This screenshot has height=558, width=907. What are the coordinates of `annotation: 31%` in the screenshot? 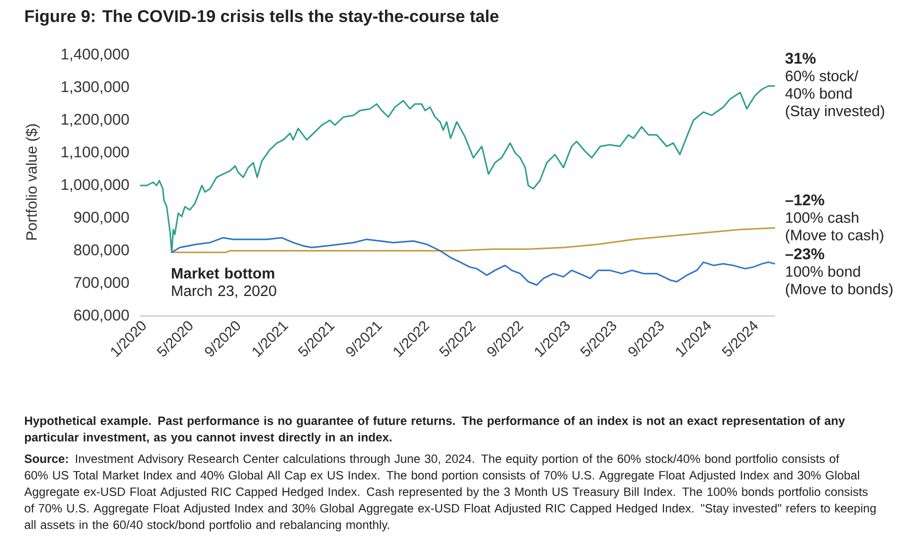 It's located at (800, 58).